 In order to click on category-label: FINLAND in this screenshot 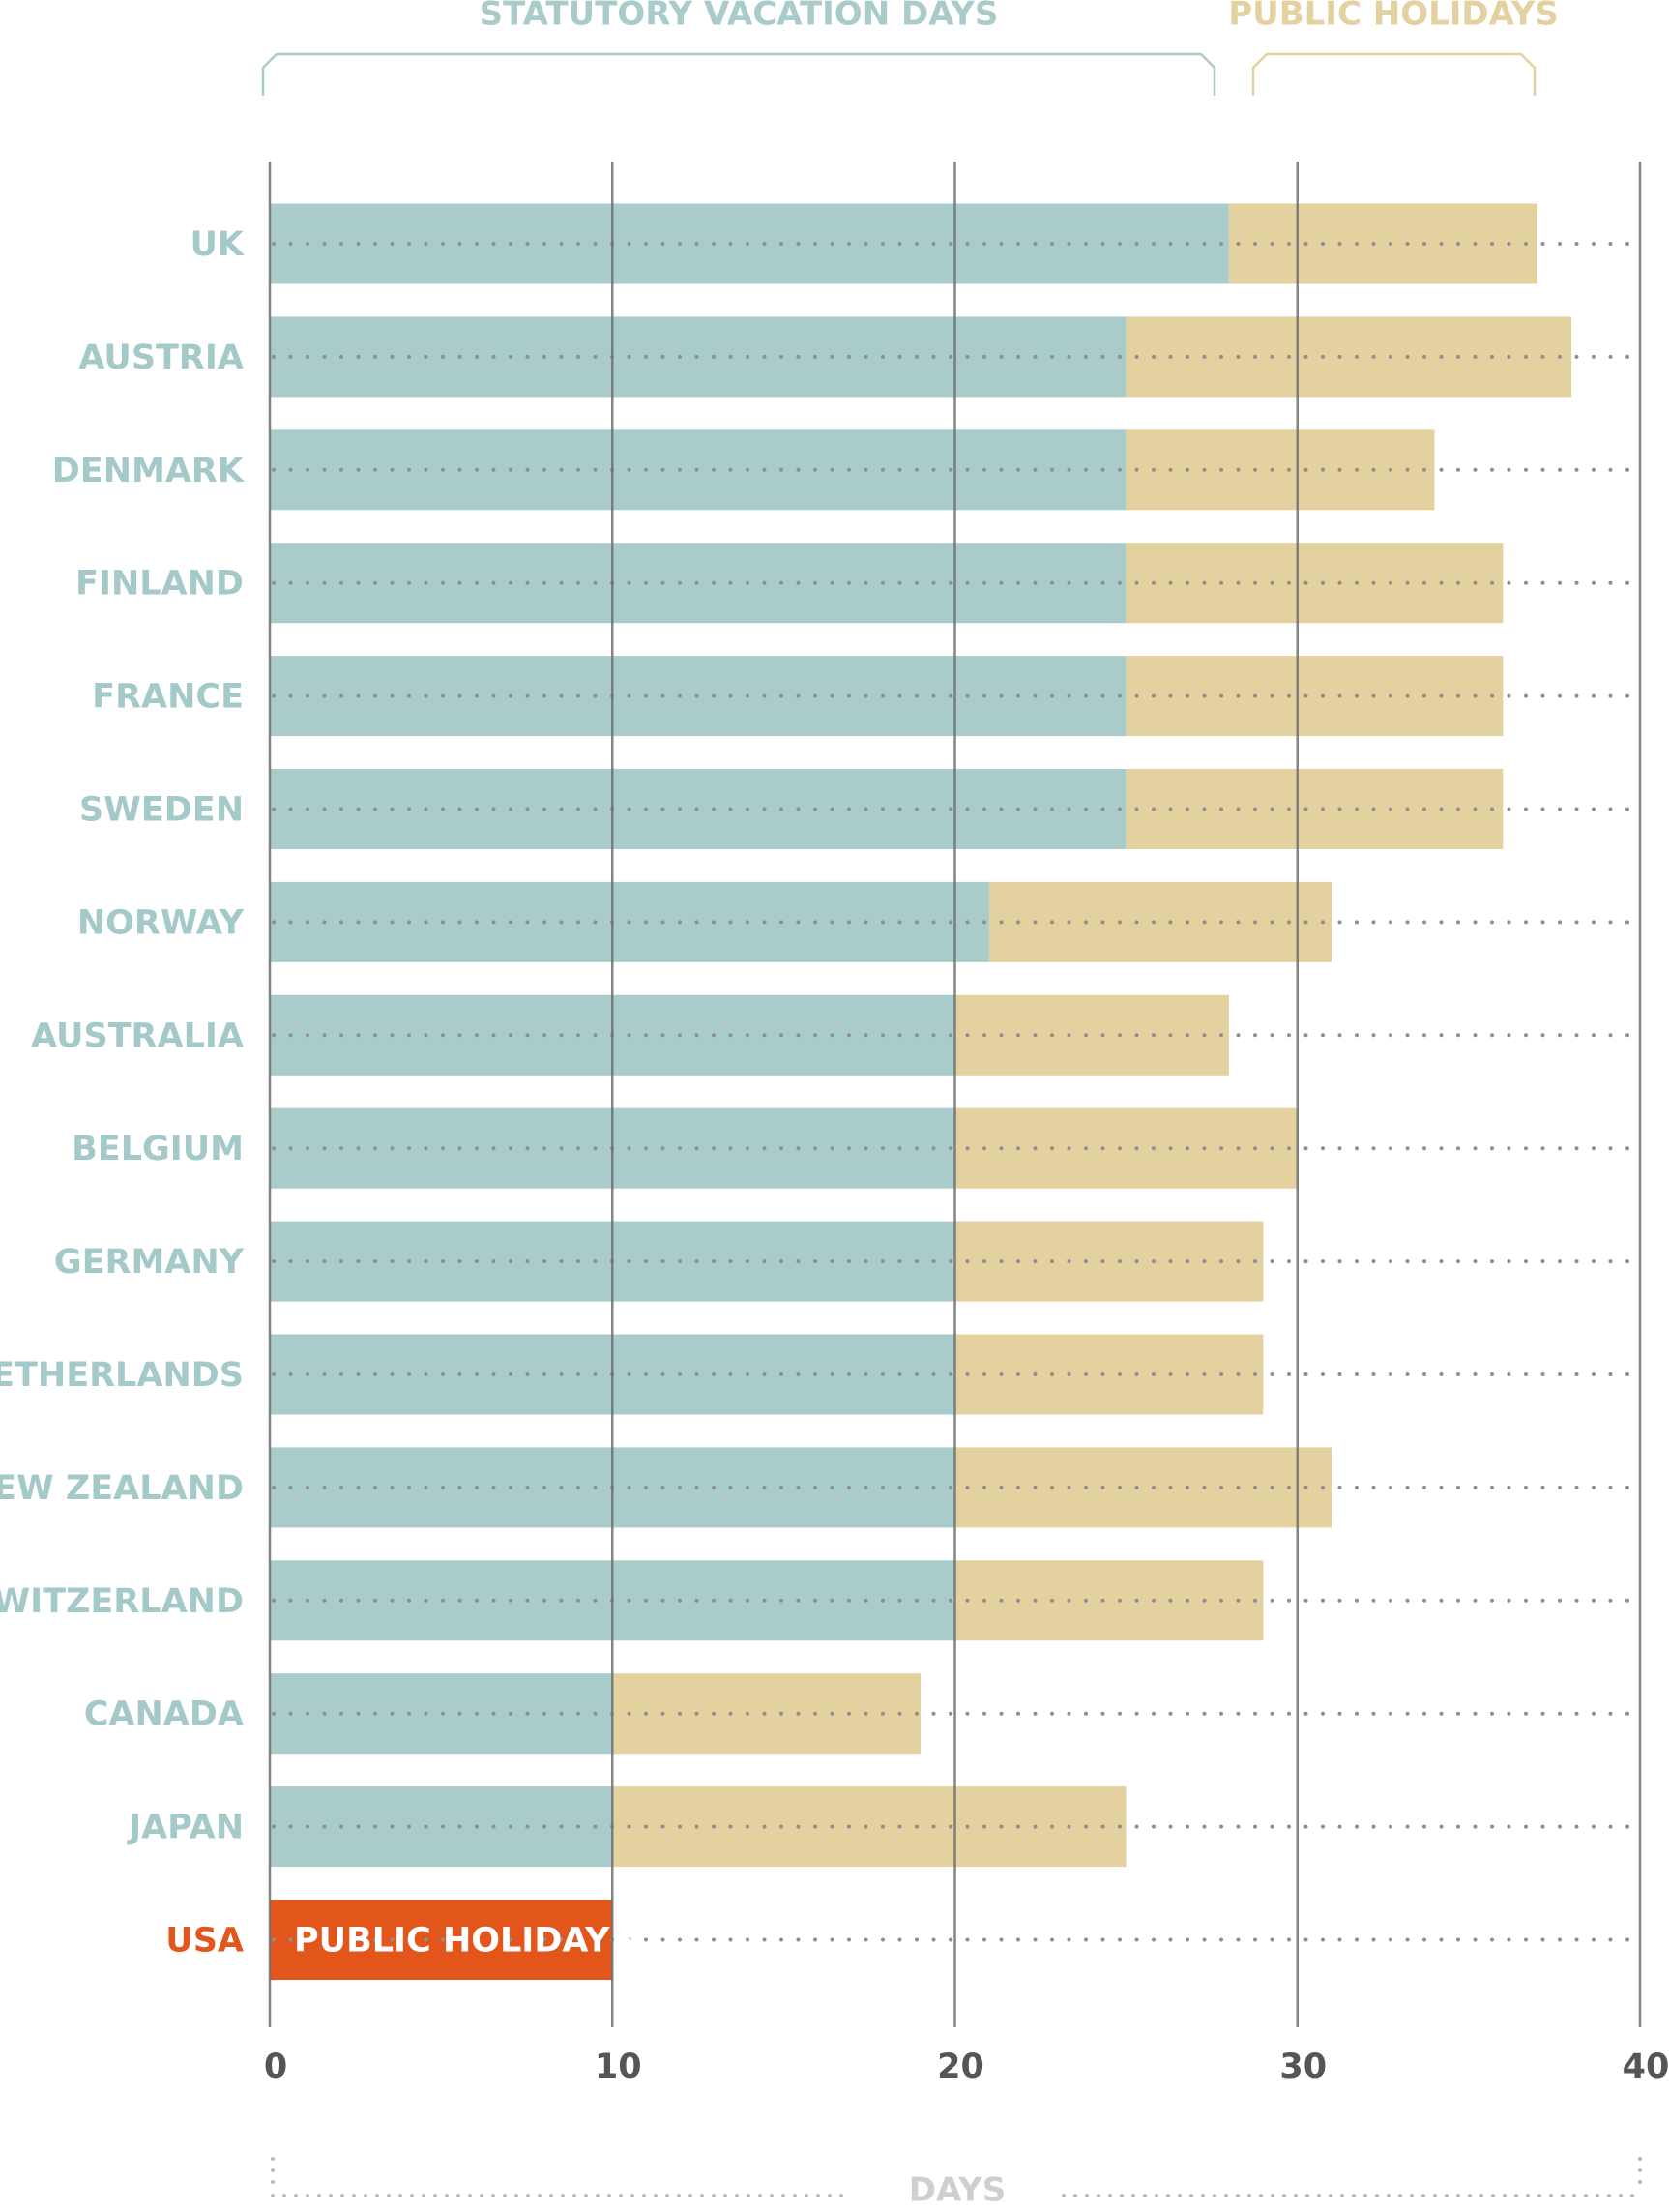, I will do `click(159, 584)`.